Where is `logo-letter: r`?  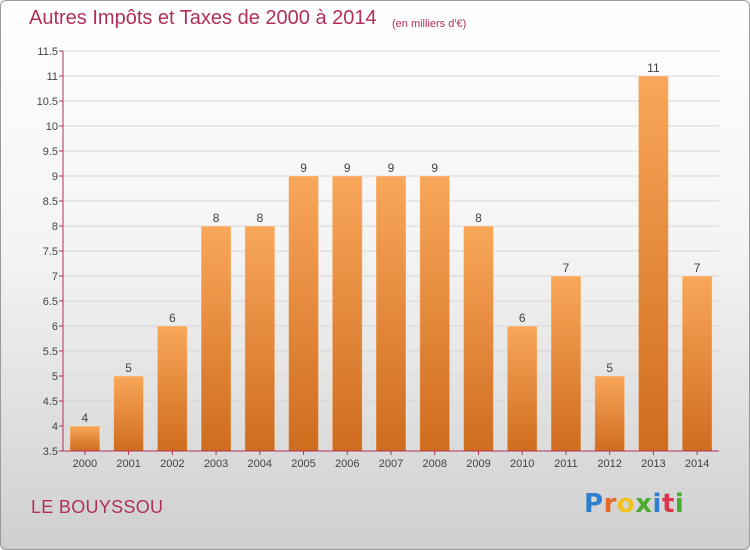
logo-letter: r is located at coordinates (610, 504).